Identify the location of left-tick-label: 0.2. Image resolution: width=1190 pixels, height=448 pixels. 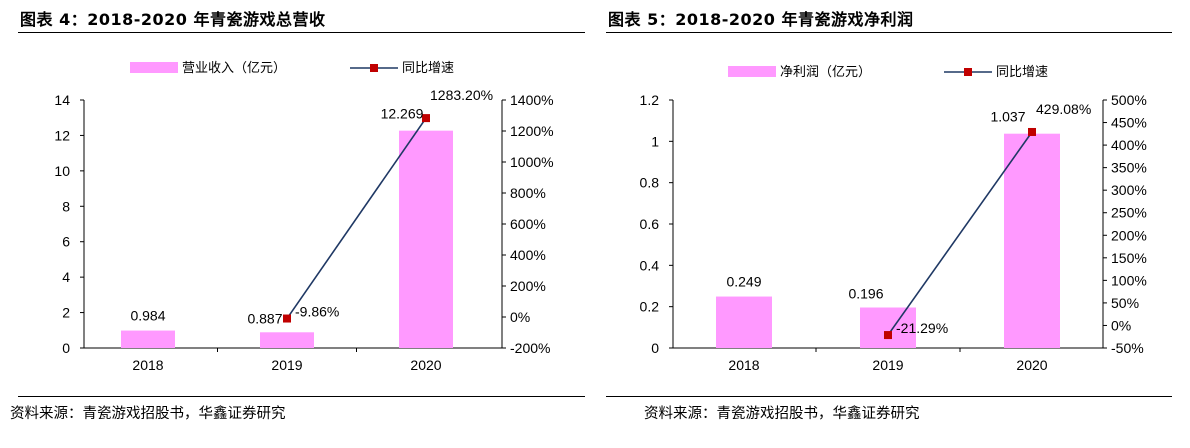
(650, 307).